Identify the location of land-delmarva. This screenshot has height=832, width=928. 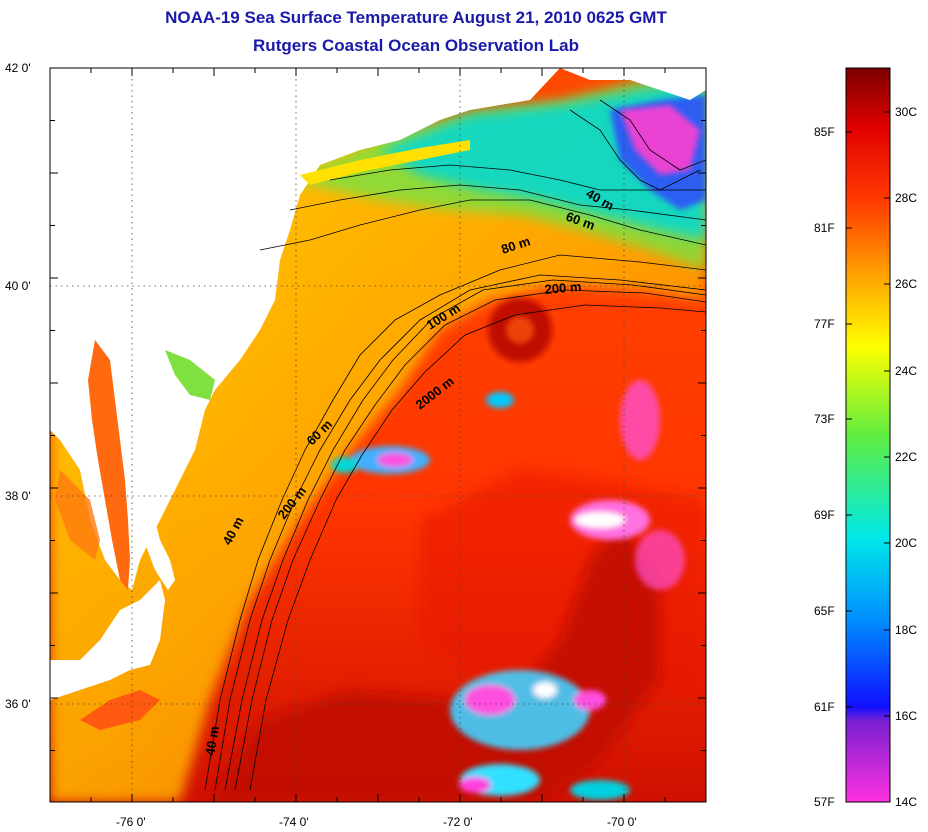
(150, 515).